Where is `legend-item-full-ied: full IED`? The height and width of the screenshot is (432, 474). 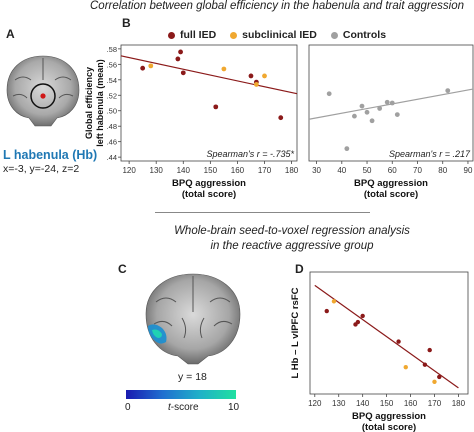
legend-item-full-ied: full IED is located at coordinates (192, 35).